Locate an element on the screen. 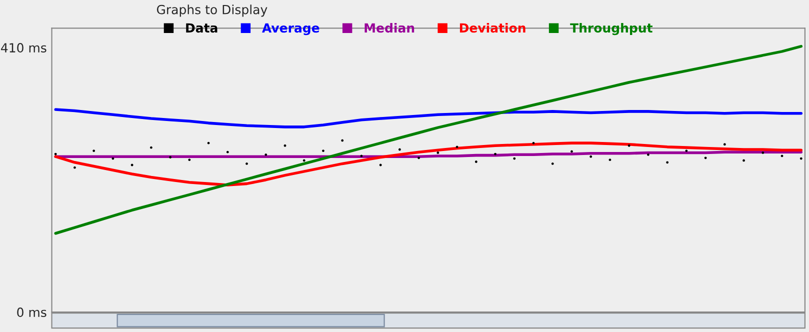 Image resolution: width=809 pixels, height=332 pixels. legend-label: Throughput is located at coordinates (611, 29).